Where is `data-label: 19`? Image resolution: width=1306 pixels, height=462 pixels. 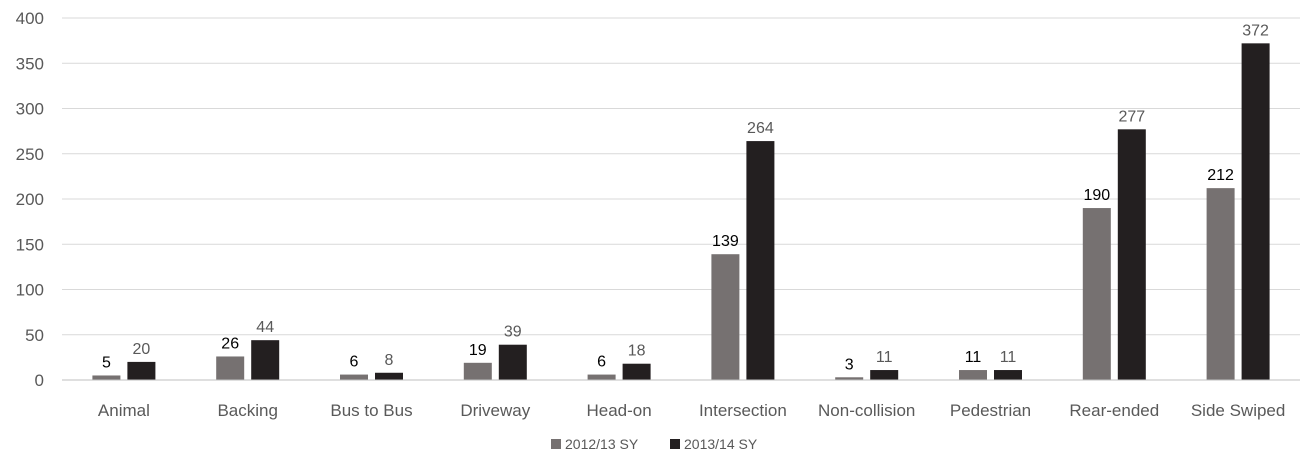 data-label: 19 is located at coordinates (478, 350).